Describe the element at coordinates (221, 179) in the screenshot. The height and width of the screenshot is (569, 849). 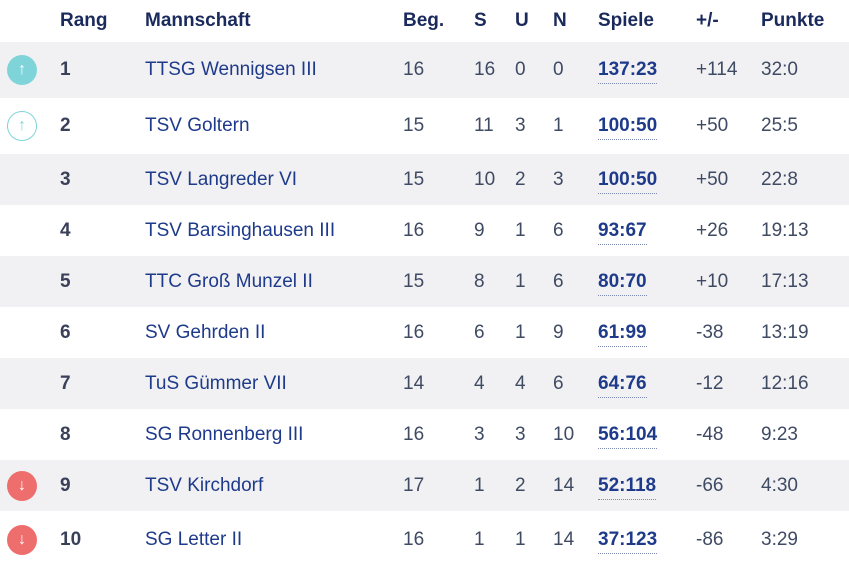
I see `team-name: TSV Langreder VI` at that location.